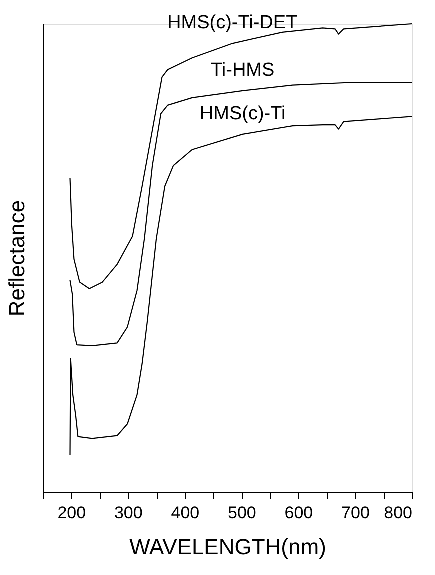  I want to click on x-axis-title: WAVELENGTH(nm), so click(228, 547).